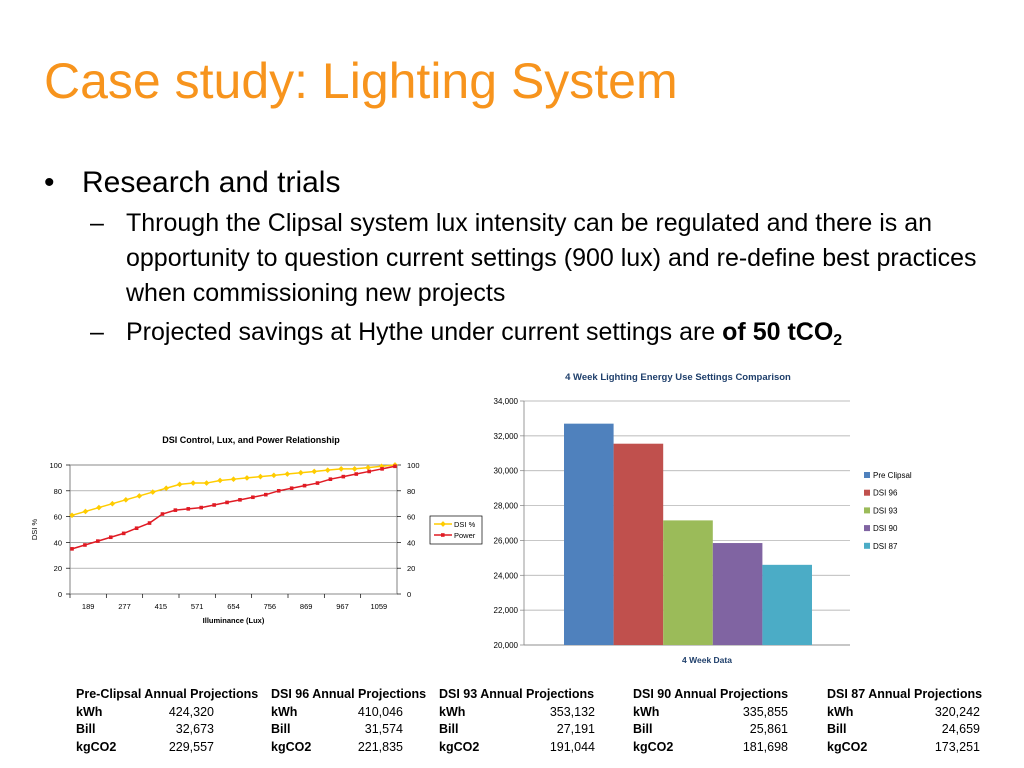 This screenshot has width=1024, height=768. What do you see at coordinates (465, 535) in the screenshot?
I see `legend-label: Power` at bounding box center [465, 535].